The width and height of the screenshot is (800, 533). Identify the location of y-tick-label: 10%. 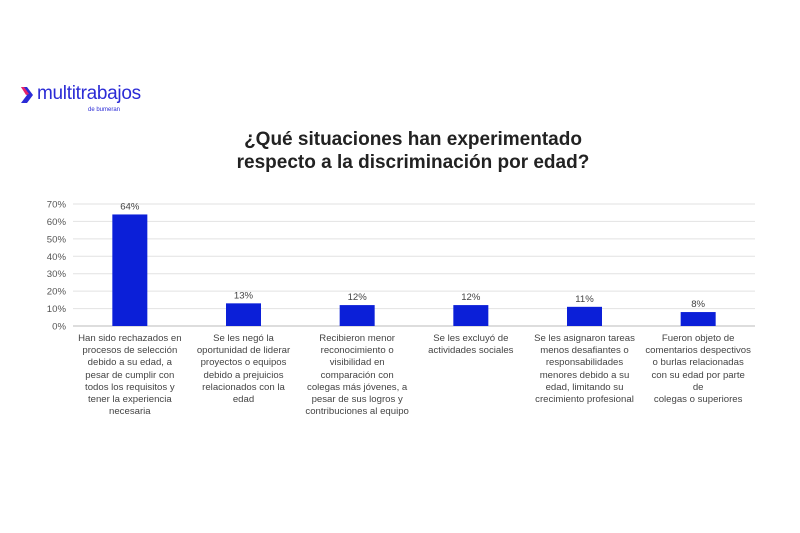
(57, 309).